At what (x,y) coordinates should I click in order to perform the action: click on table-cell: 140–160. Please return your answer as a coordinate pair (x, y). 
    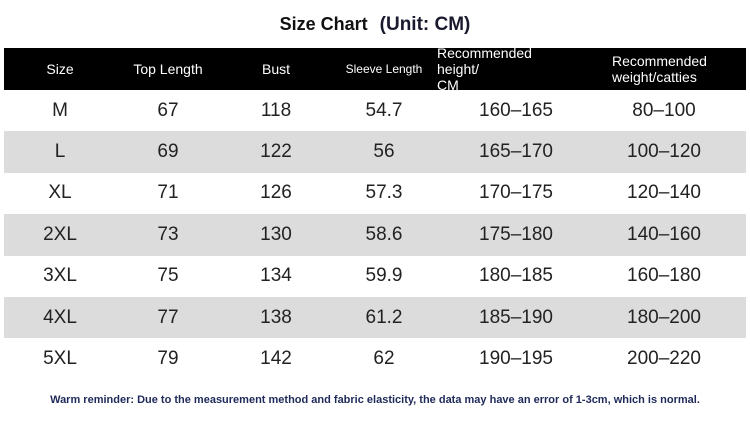
    Looking at the image, I should click on (664, 234).